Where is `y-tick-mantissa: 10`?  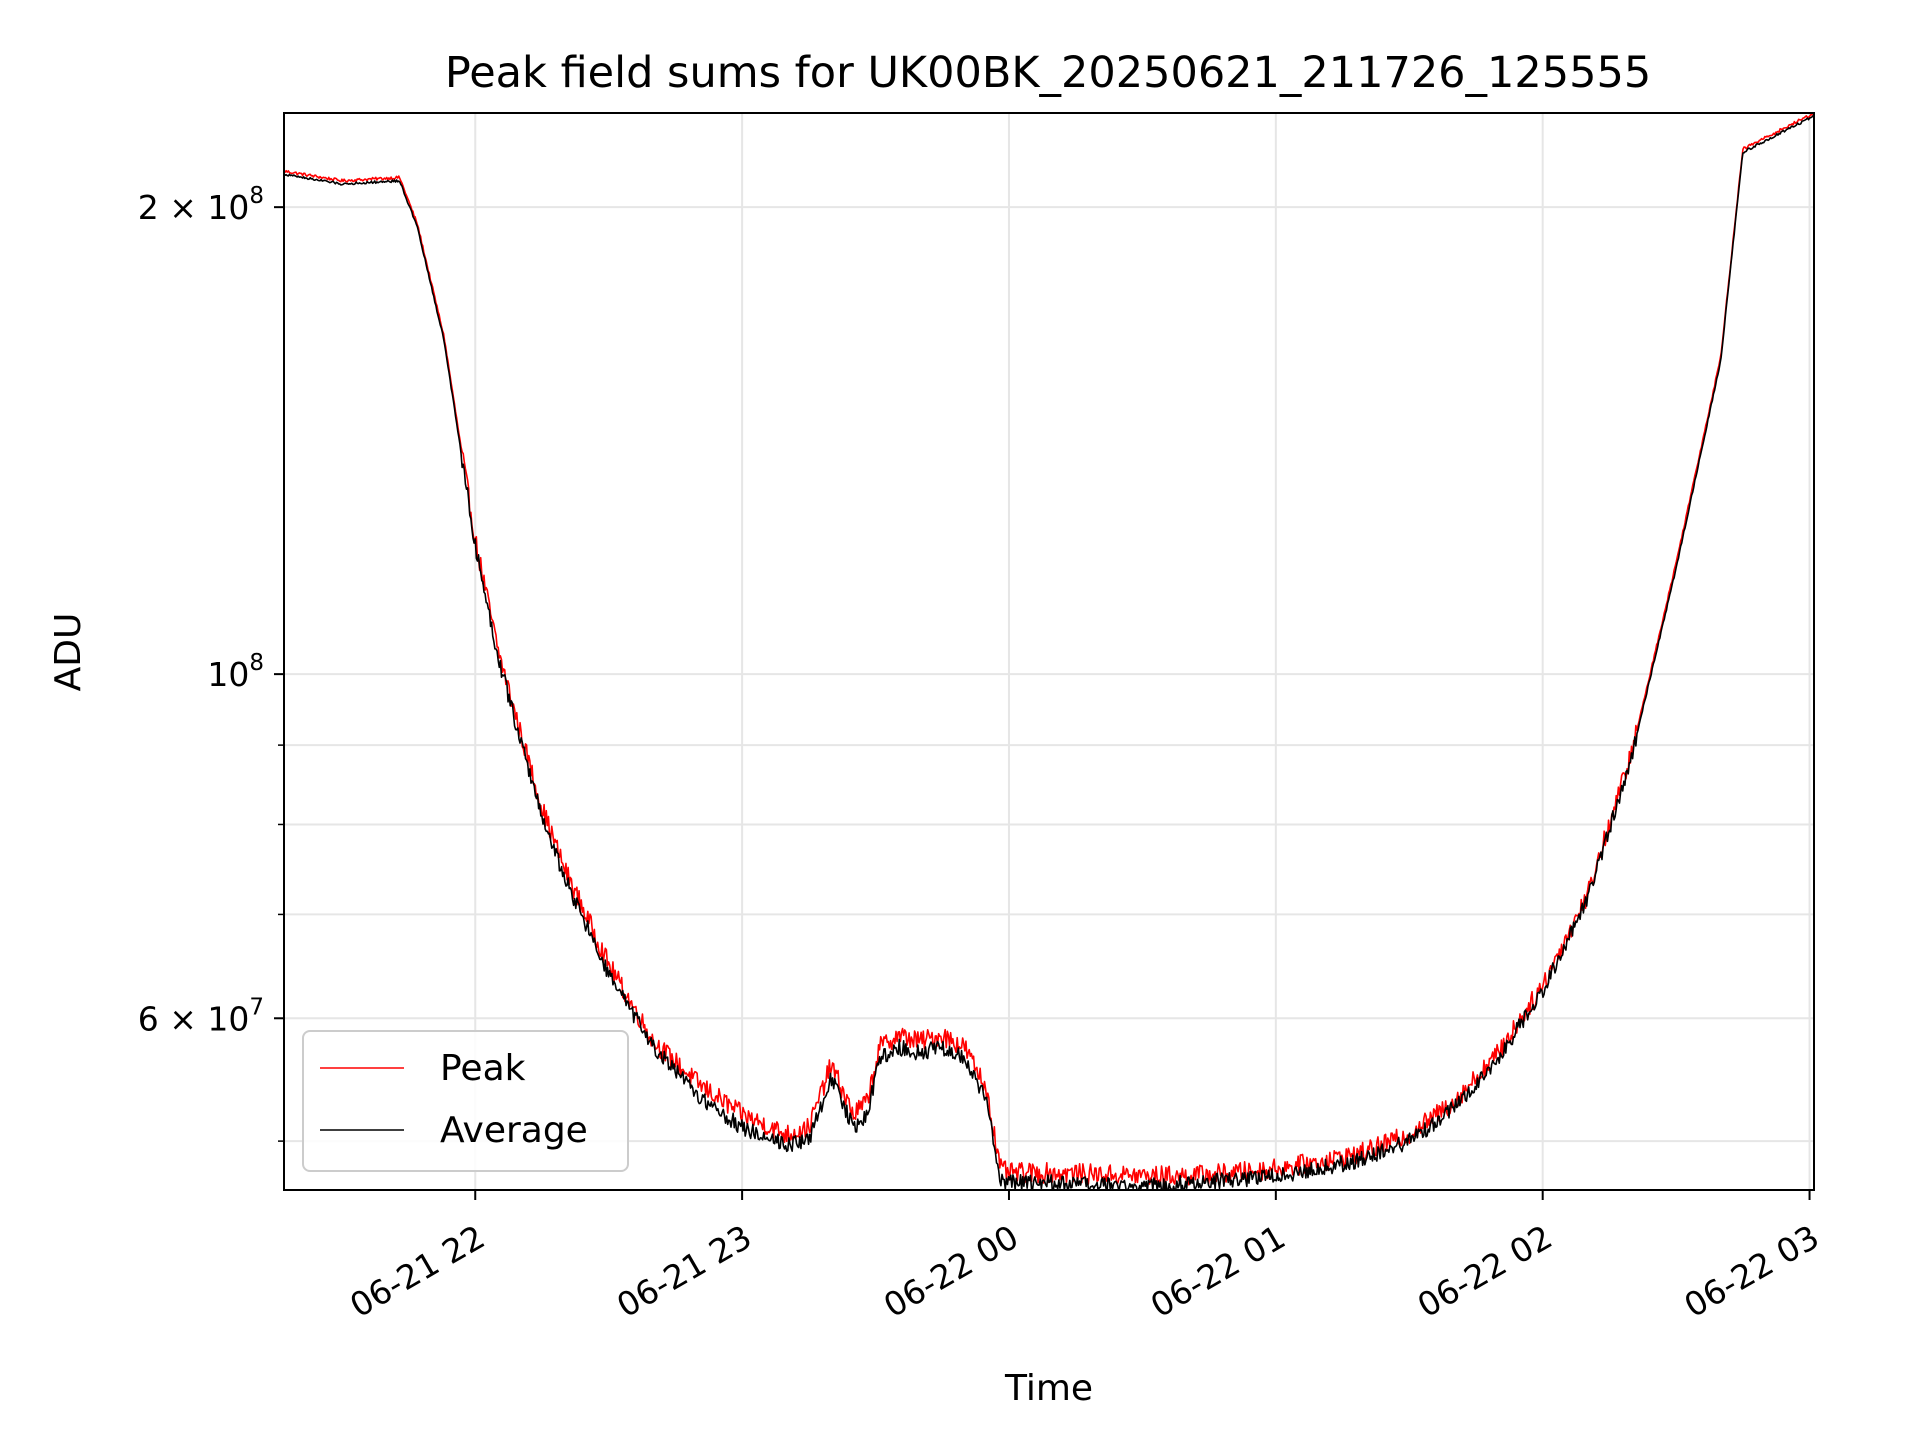
y-tick-mantissa: 10 is located at coordinates (228, 674).